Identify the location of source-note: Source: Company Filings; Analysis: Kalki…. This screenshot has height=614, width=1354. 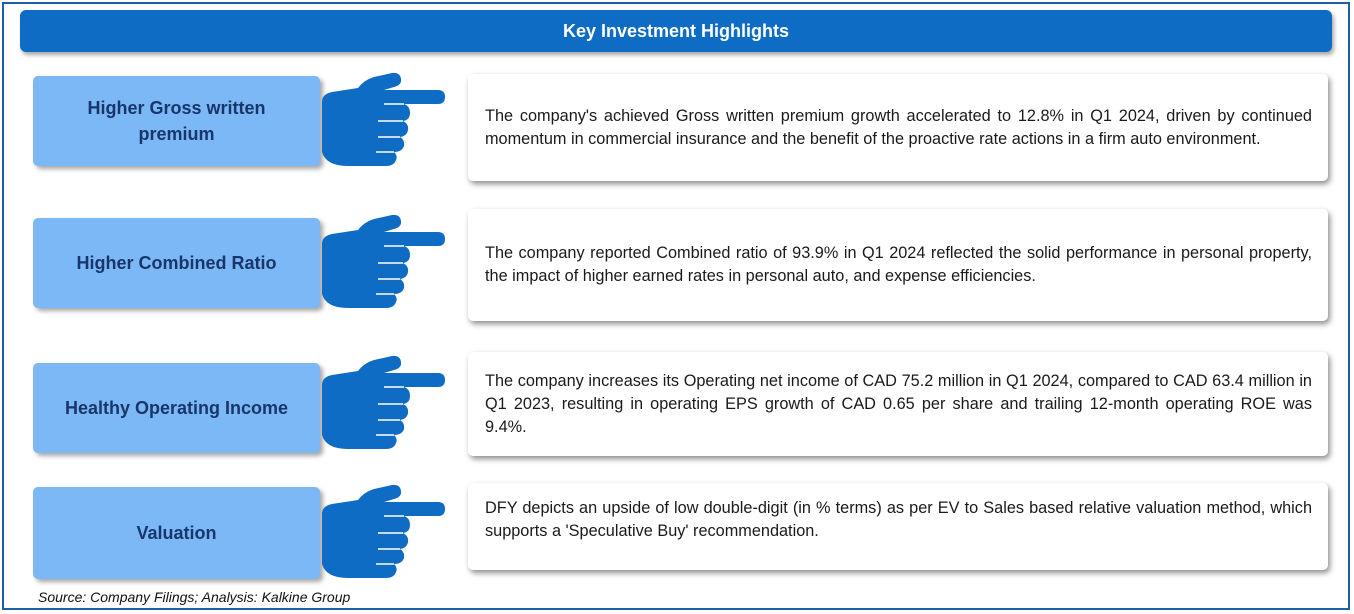
(194, 597).